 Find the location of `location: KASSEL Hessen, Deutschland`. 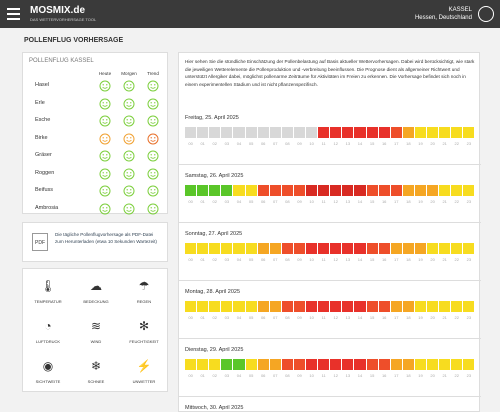

location: KASSEL Hessen, Deutschland is located at coordinates (443, 14).